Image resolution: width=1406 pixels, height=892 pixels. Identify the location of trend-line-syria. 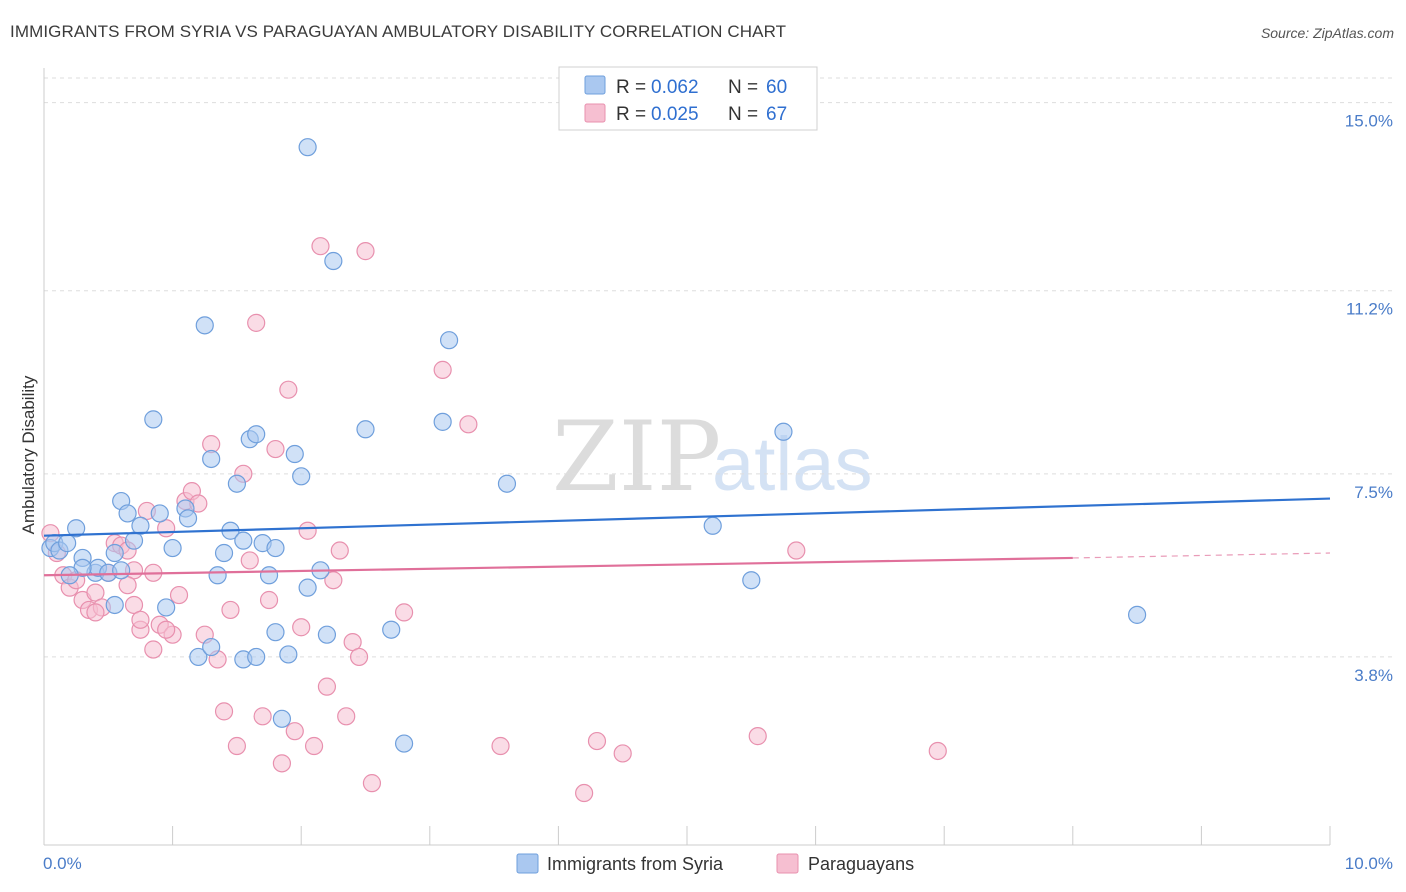
(687, 517).